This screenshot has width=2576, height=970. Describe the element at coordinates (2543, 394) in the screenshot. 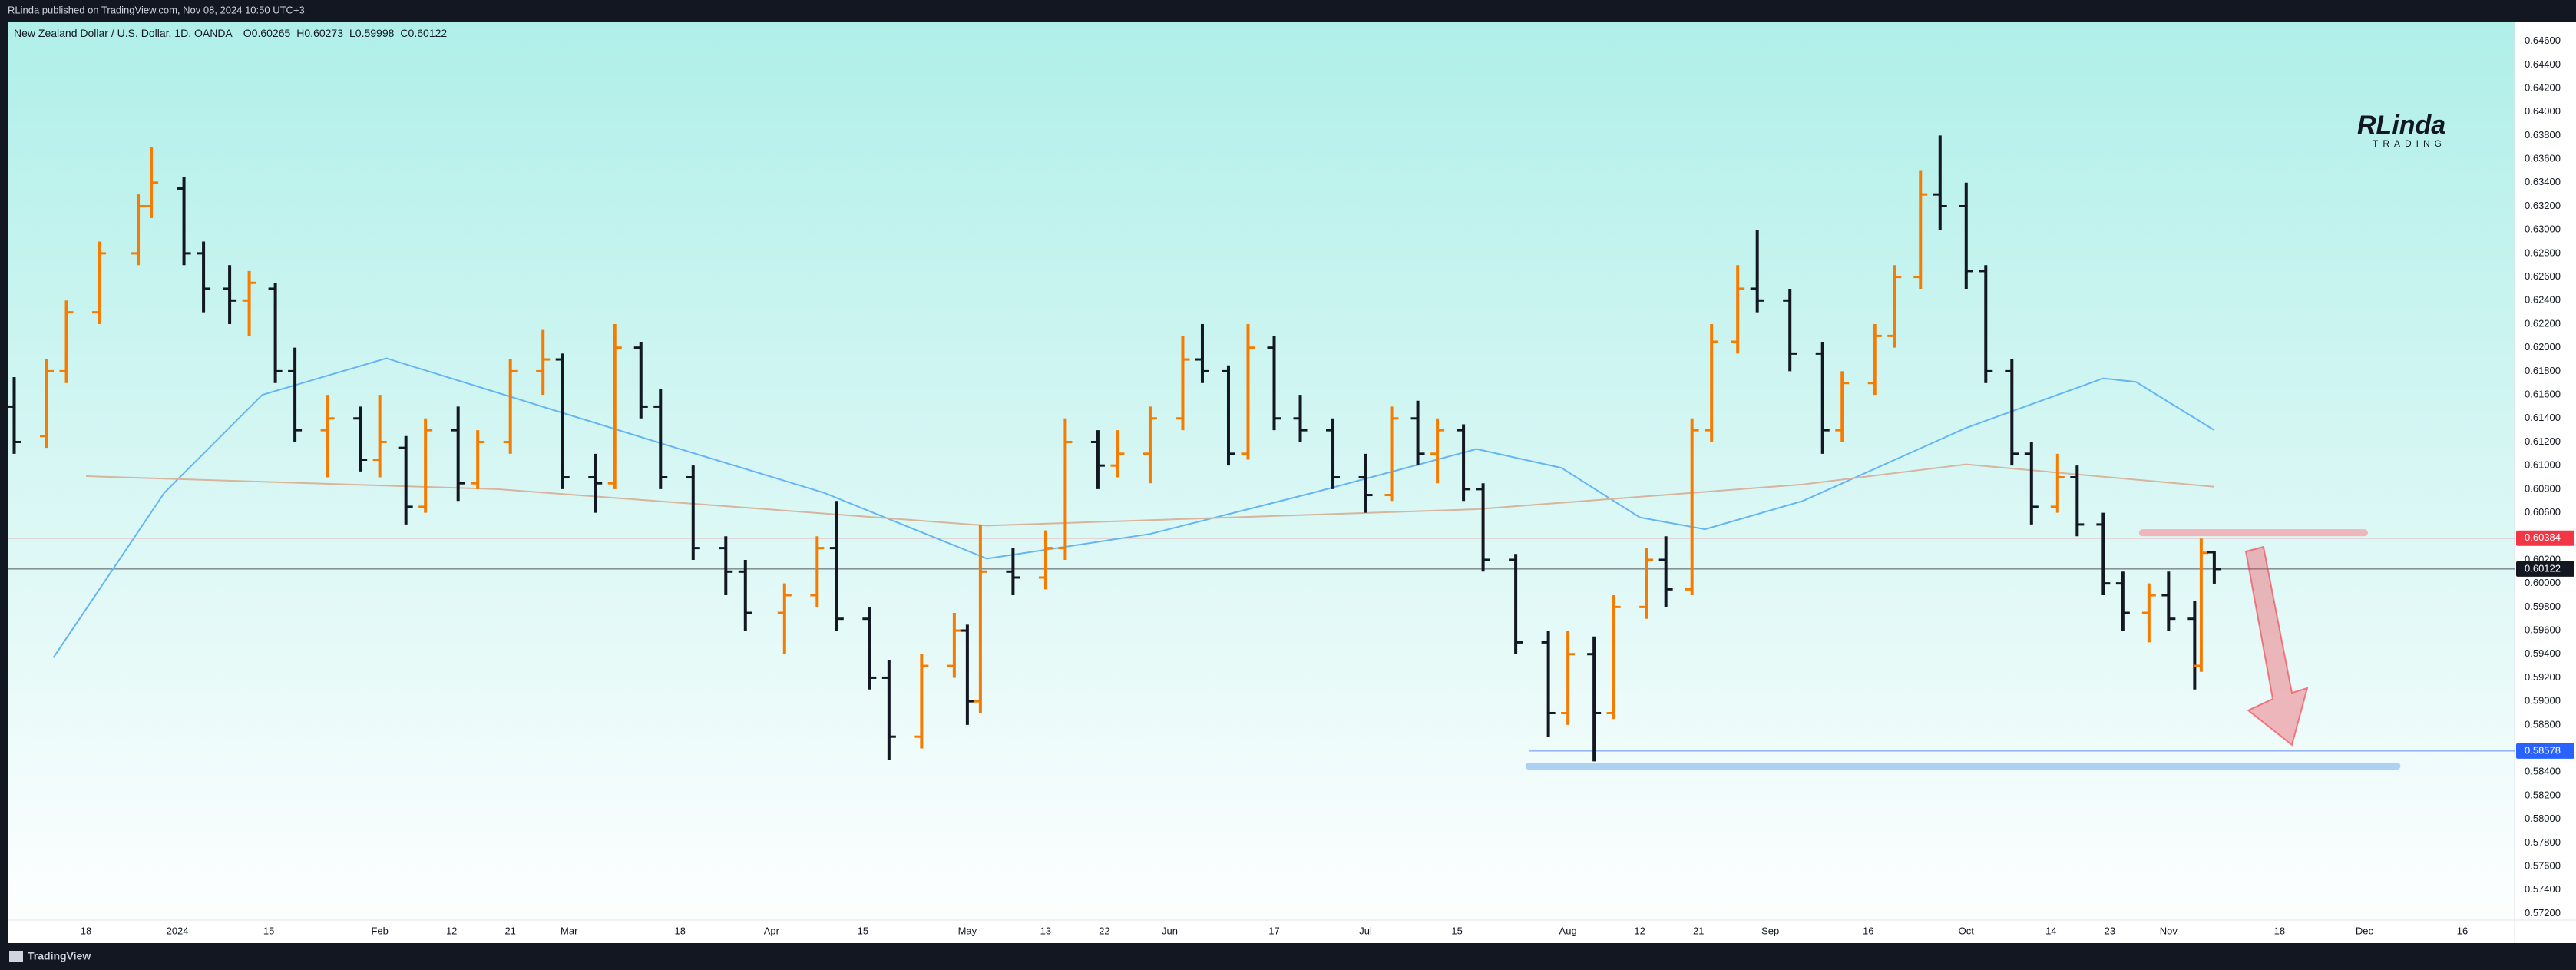

I see `y-tick-label: 0.61600` at that location.